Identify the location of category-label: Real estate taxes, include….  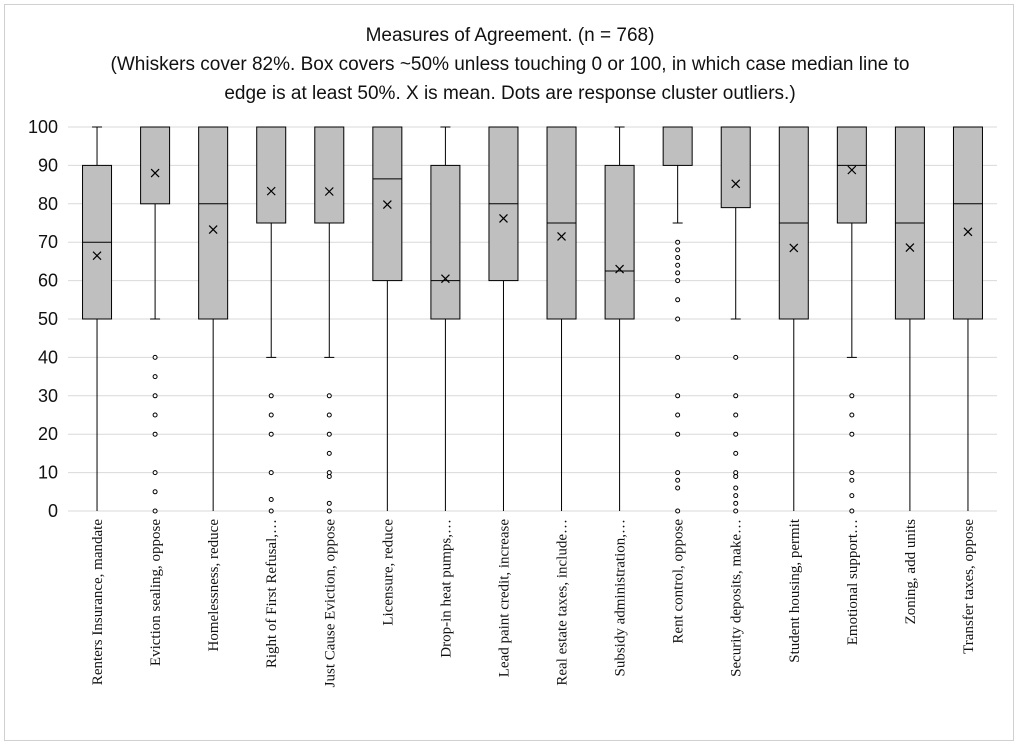
(563, 602).